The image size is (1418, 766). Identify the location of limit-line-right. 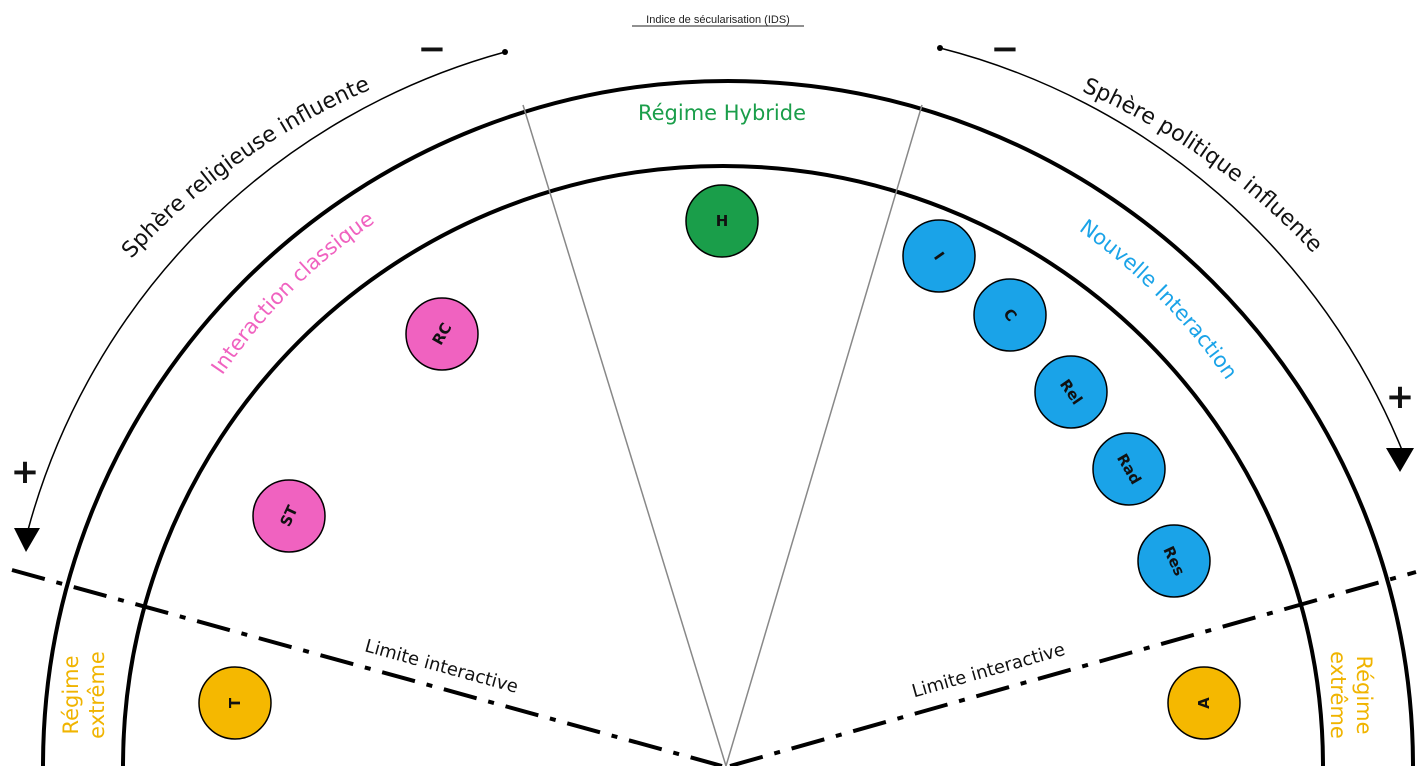
(1073, 668).